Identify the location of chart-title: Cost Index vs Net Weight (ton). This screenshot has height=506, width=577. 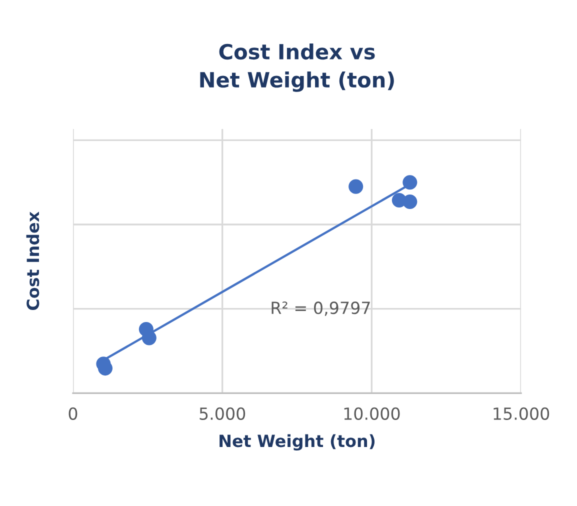
(297, 67).